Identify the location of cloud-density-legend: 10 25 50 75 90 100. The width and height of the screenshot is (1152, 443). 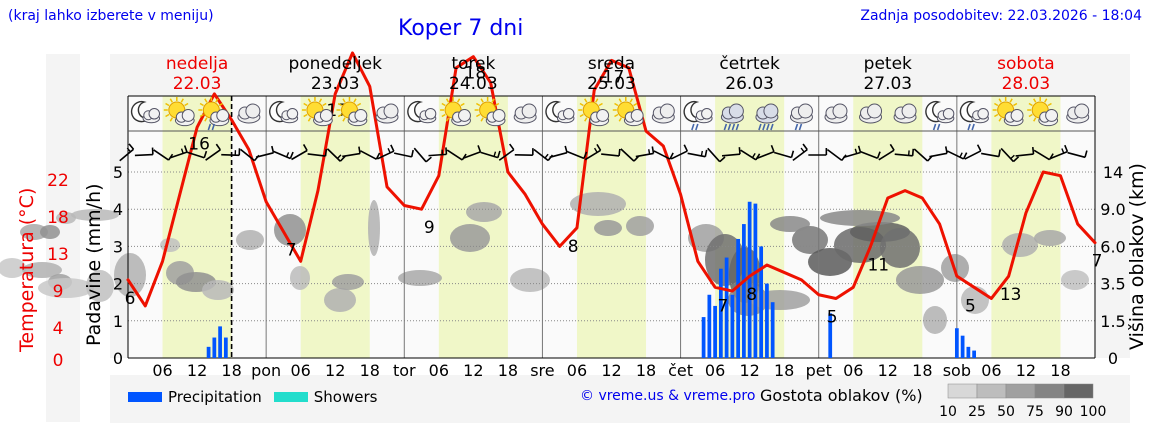
(1022, 401).